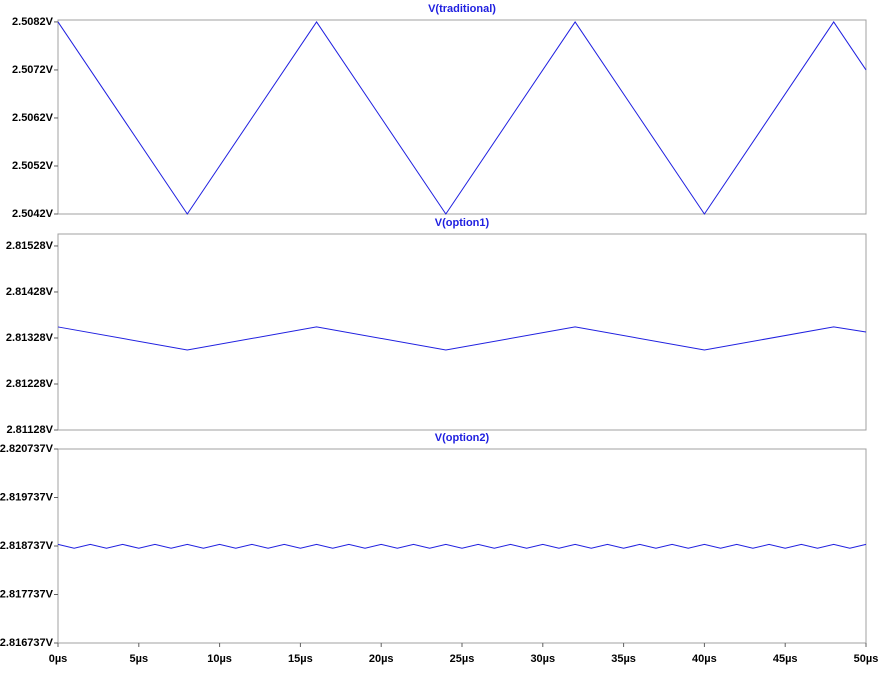 This screenshot has height=680, width=880. Describe the element at coordinates (33, 22) in the screenshot. I see `y-tick-label: 2.5082V` at that location.